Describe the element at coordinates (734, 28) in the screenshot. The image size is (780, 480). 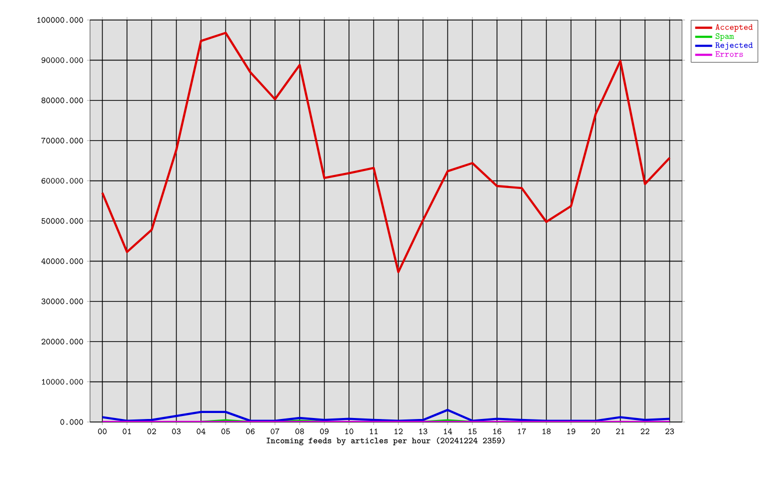
I see `legend-label: Accepted` at that location.